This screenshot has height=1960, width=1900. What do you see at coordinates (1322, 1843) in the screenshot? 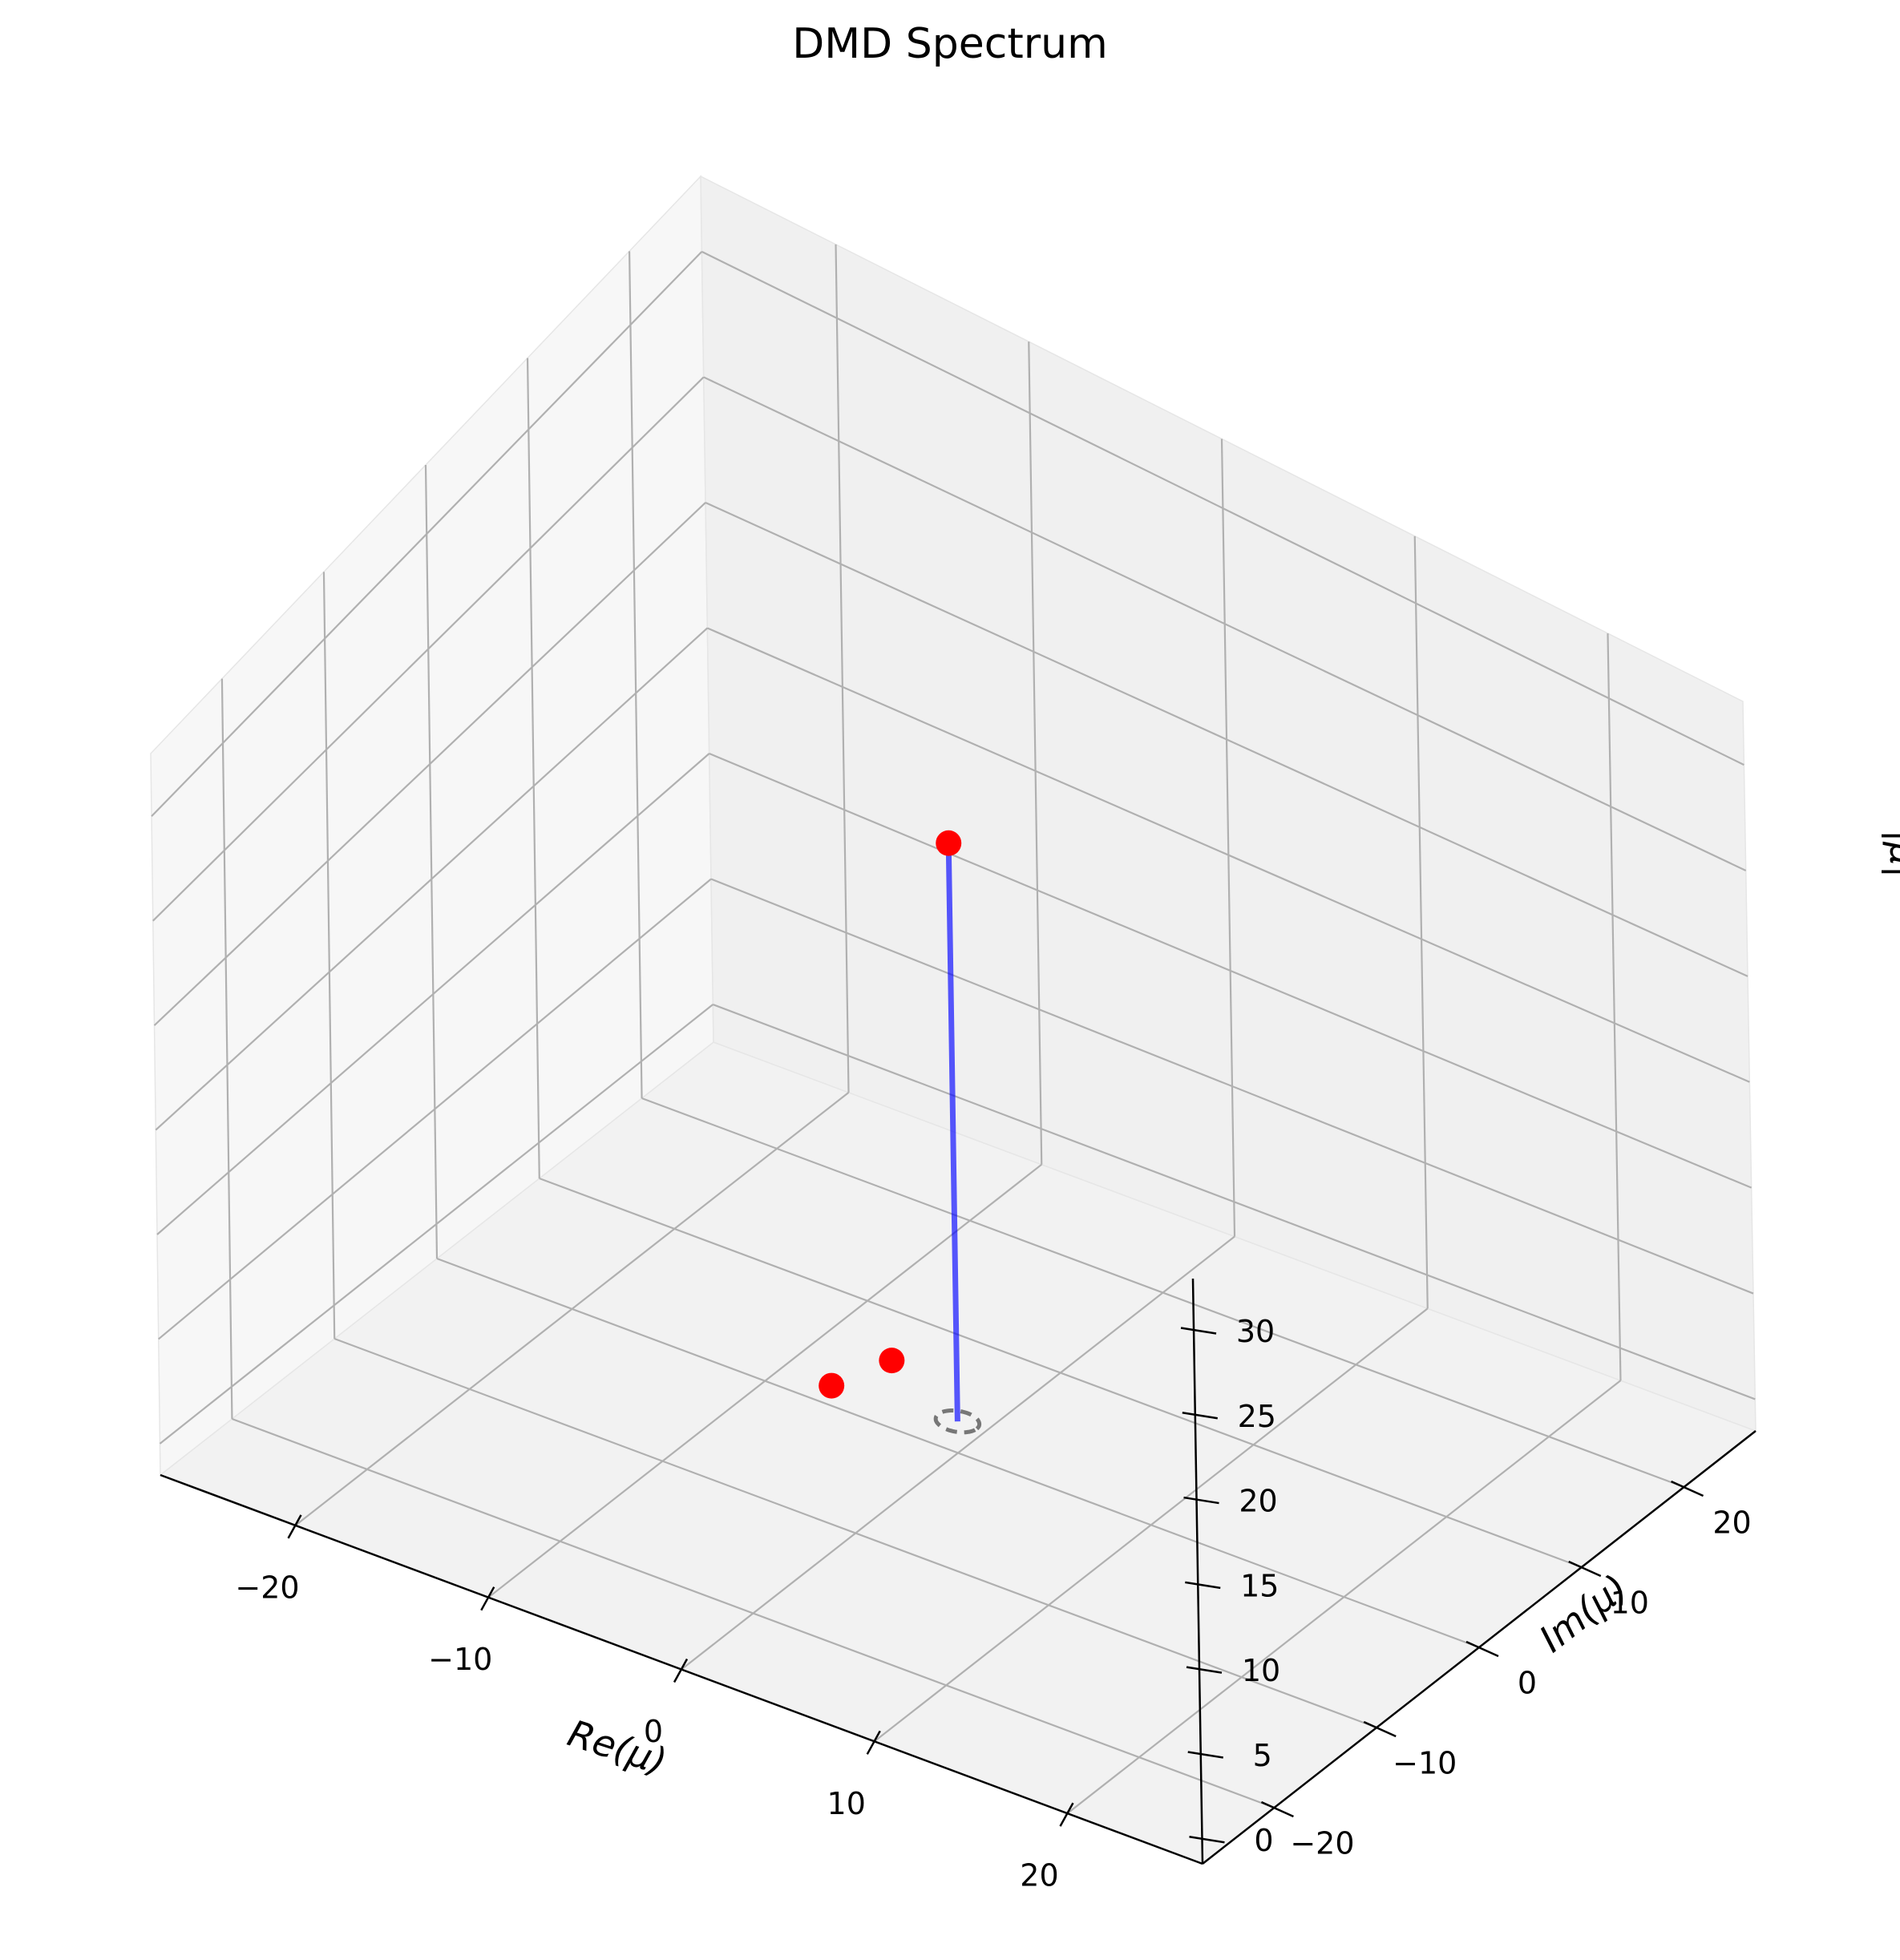
I see `y-tick-label: −20` at bounding box center [1322, 1843].